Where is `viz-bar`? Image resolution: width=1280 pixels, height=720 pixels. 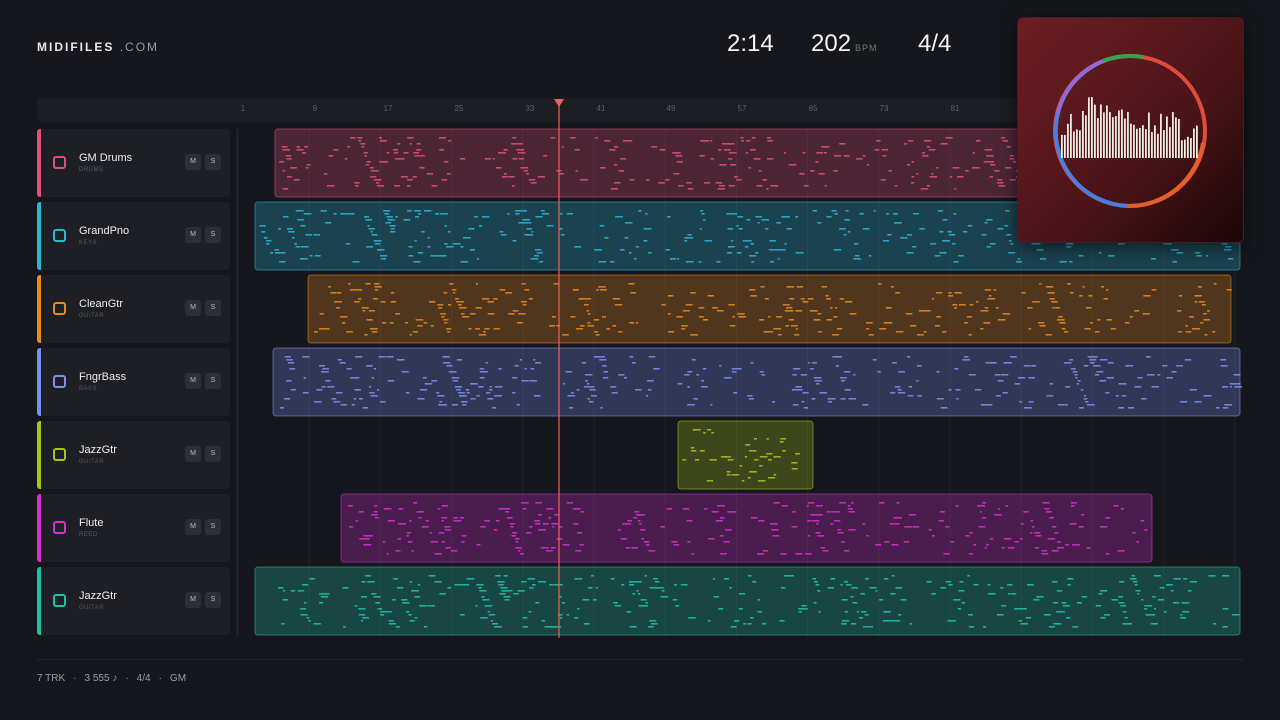
viz-bar is located at coordinates (1128, 134).